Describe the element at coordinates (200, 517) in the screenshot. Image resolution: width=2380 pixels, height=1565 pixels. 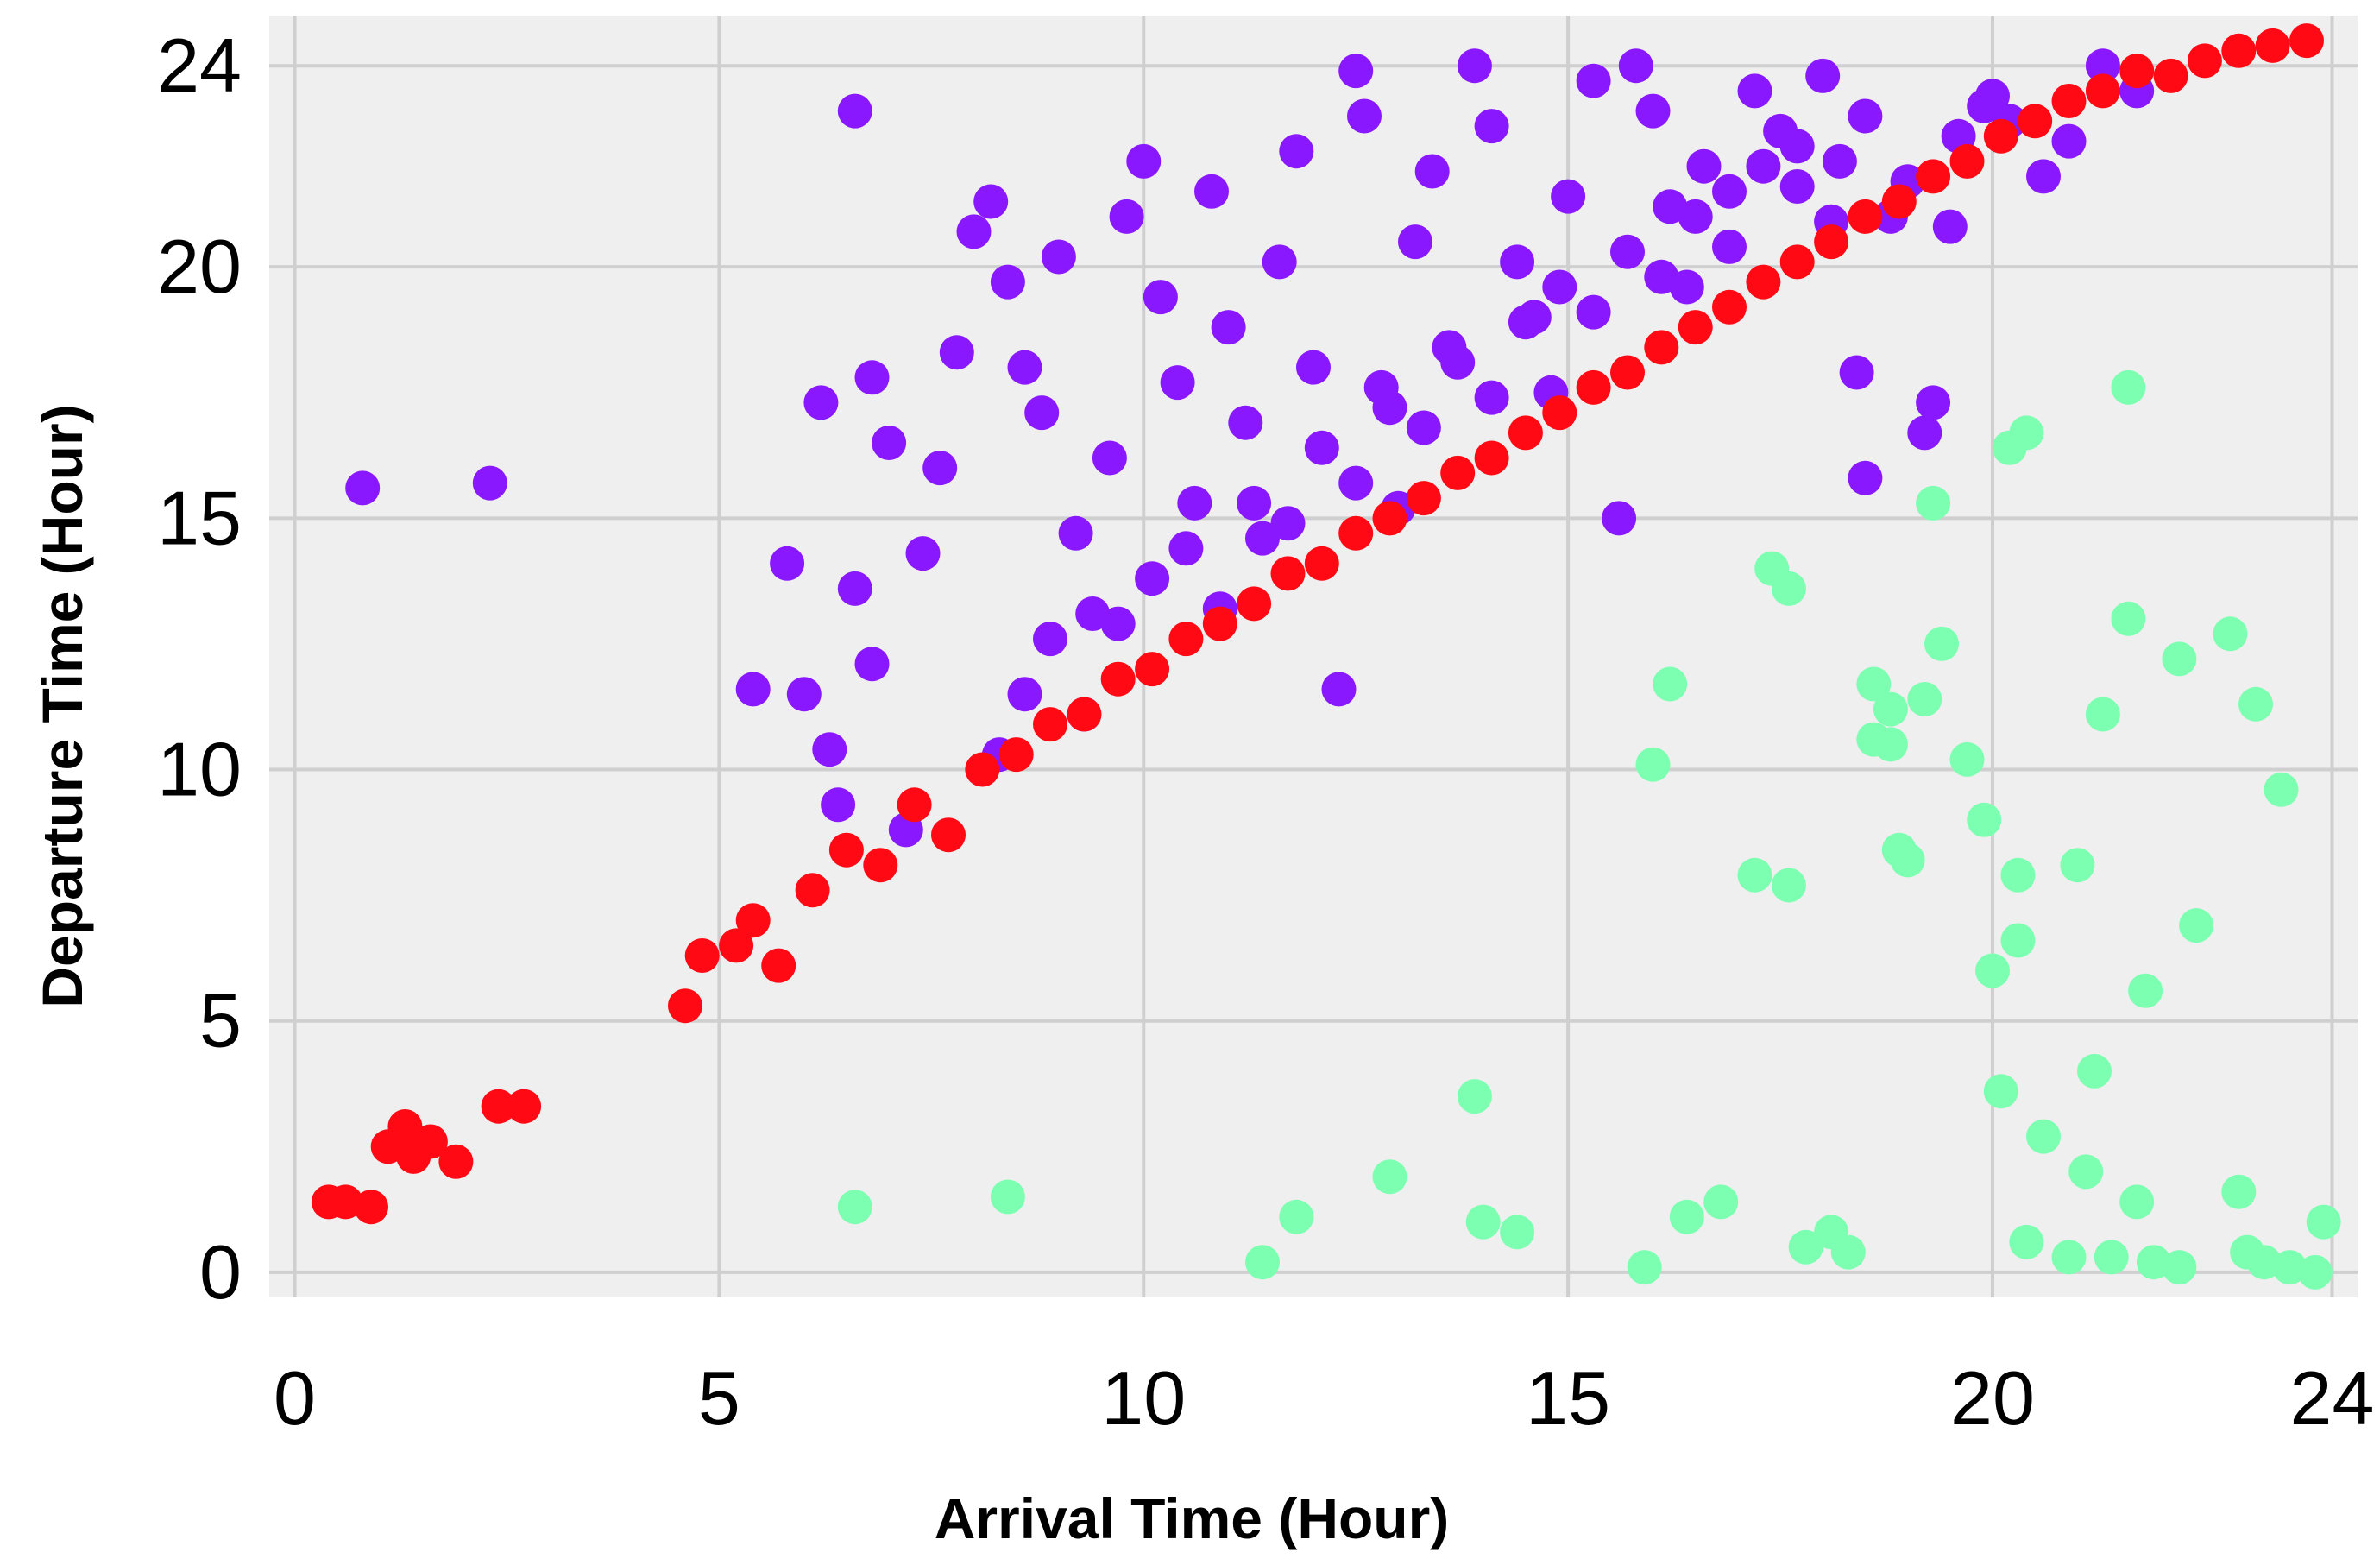
I see `y-tick-label: 15` at that location.